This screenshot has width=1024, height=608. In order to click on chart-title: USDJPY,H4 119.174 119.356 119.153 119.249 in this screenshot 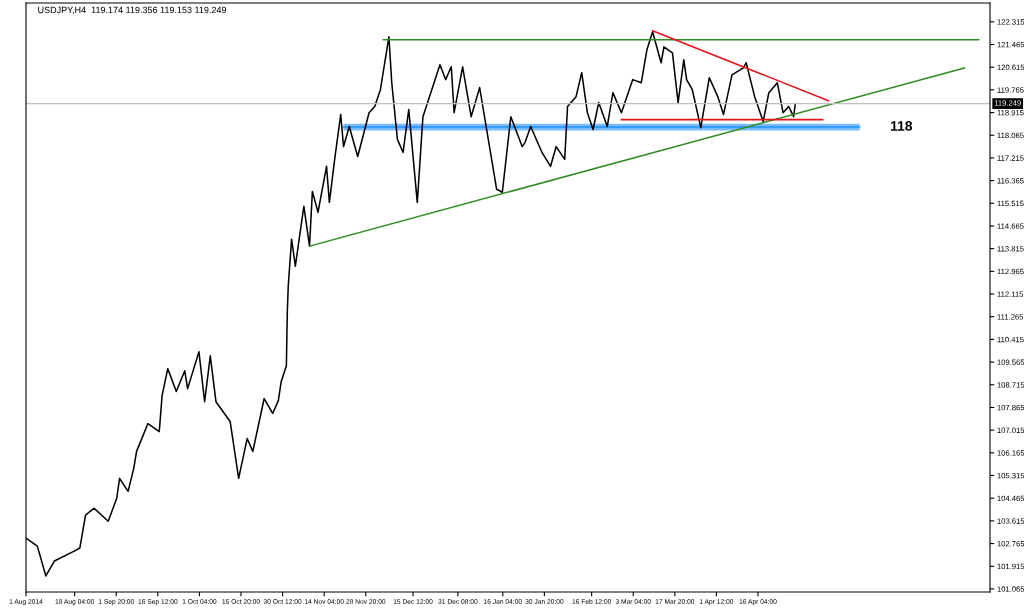, I will do `click(132, 10)`.